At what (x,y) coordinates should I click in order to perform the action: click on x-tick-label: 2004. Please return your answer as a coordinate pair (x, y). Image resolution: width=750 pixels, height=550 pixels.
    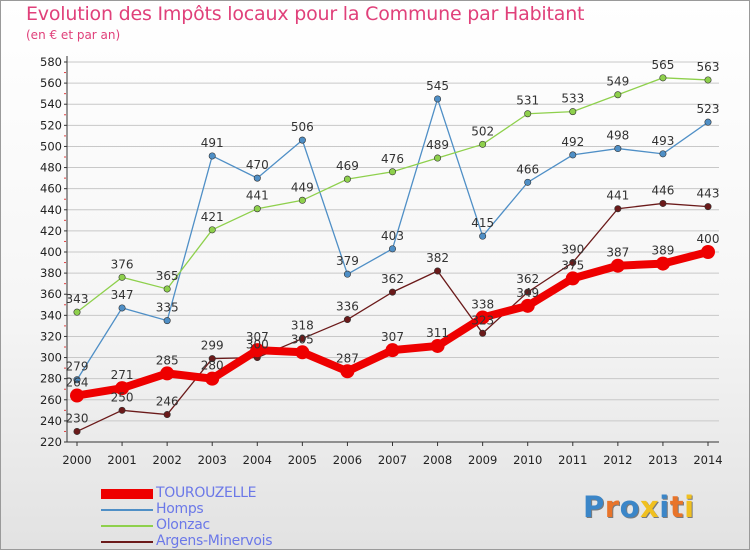
    Looking at the image, I should click on (257, 460).